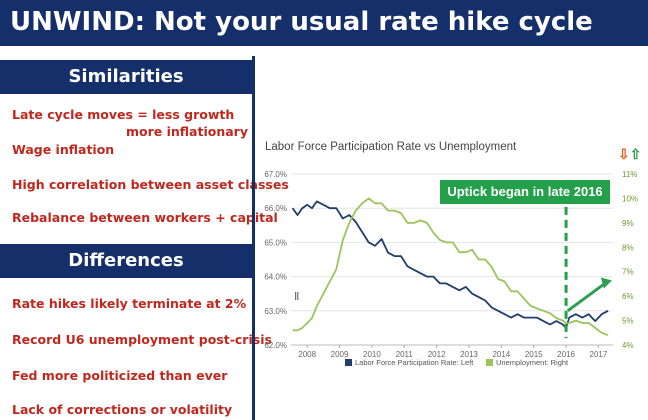 The width and height of the screenshot is (648, 420). What do you see at coordinates (628, 321) in the screenshot?
I see `right-tick-label: 5%` at bounding box center [628, 321].